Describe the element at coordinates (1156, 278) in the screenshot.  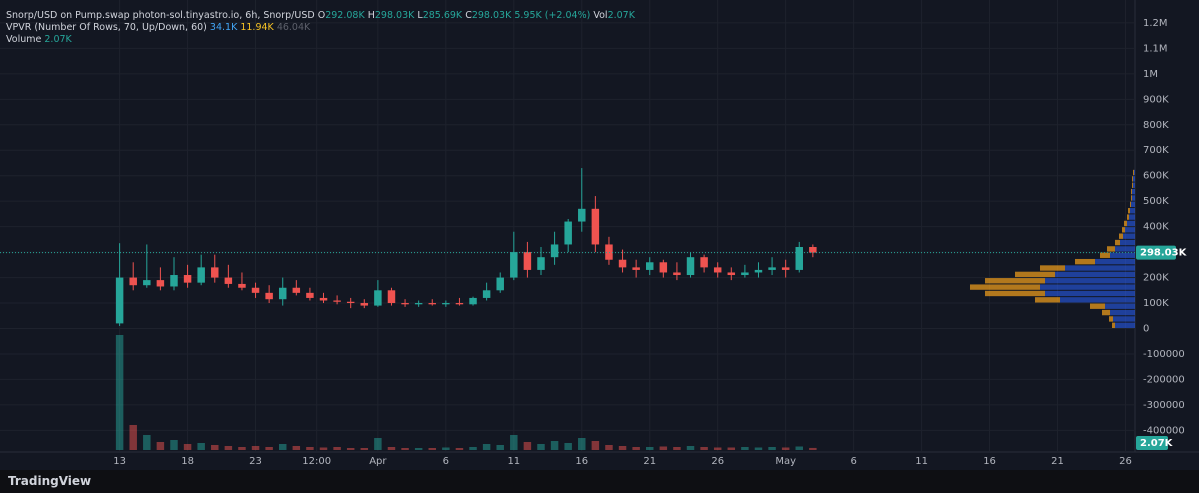
I see `y-tick-label: 200K` at that location.